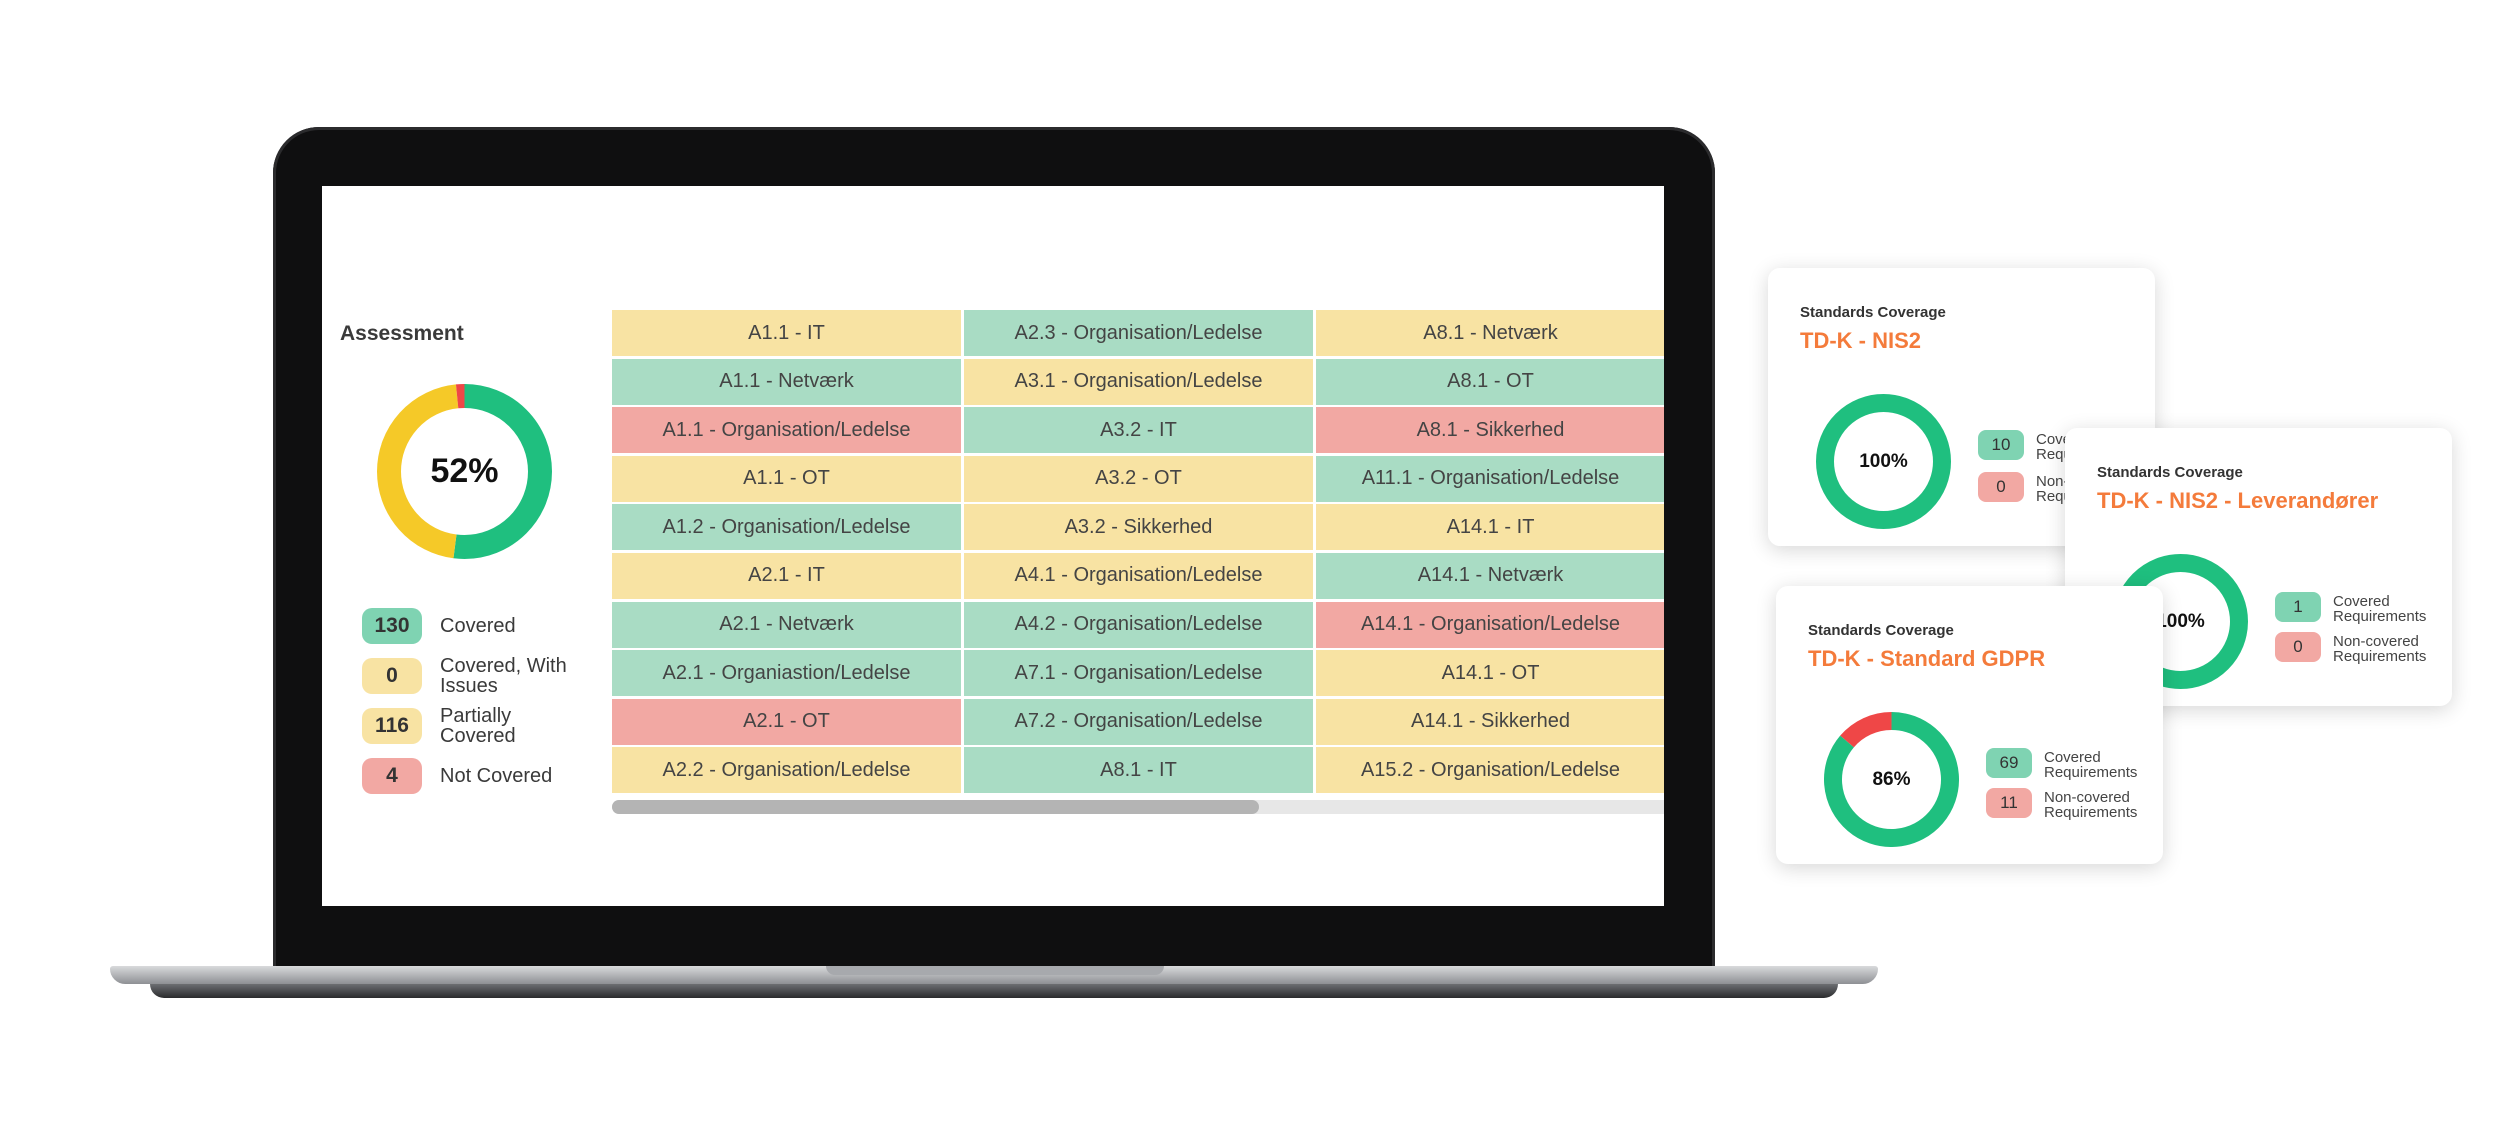 Image resolution: width=2500 pixels, height=1127 pixels. I want to click on legend-item-covered: 130 Covered, so click(471, 626).